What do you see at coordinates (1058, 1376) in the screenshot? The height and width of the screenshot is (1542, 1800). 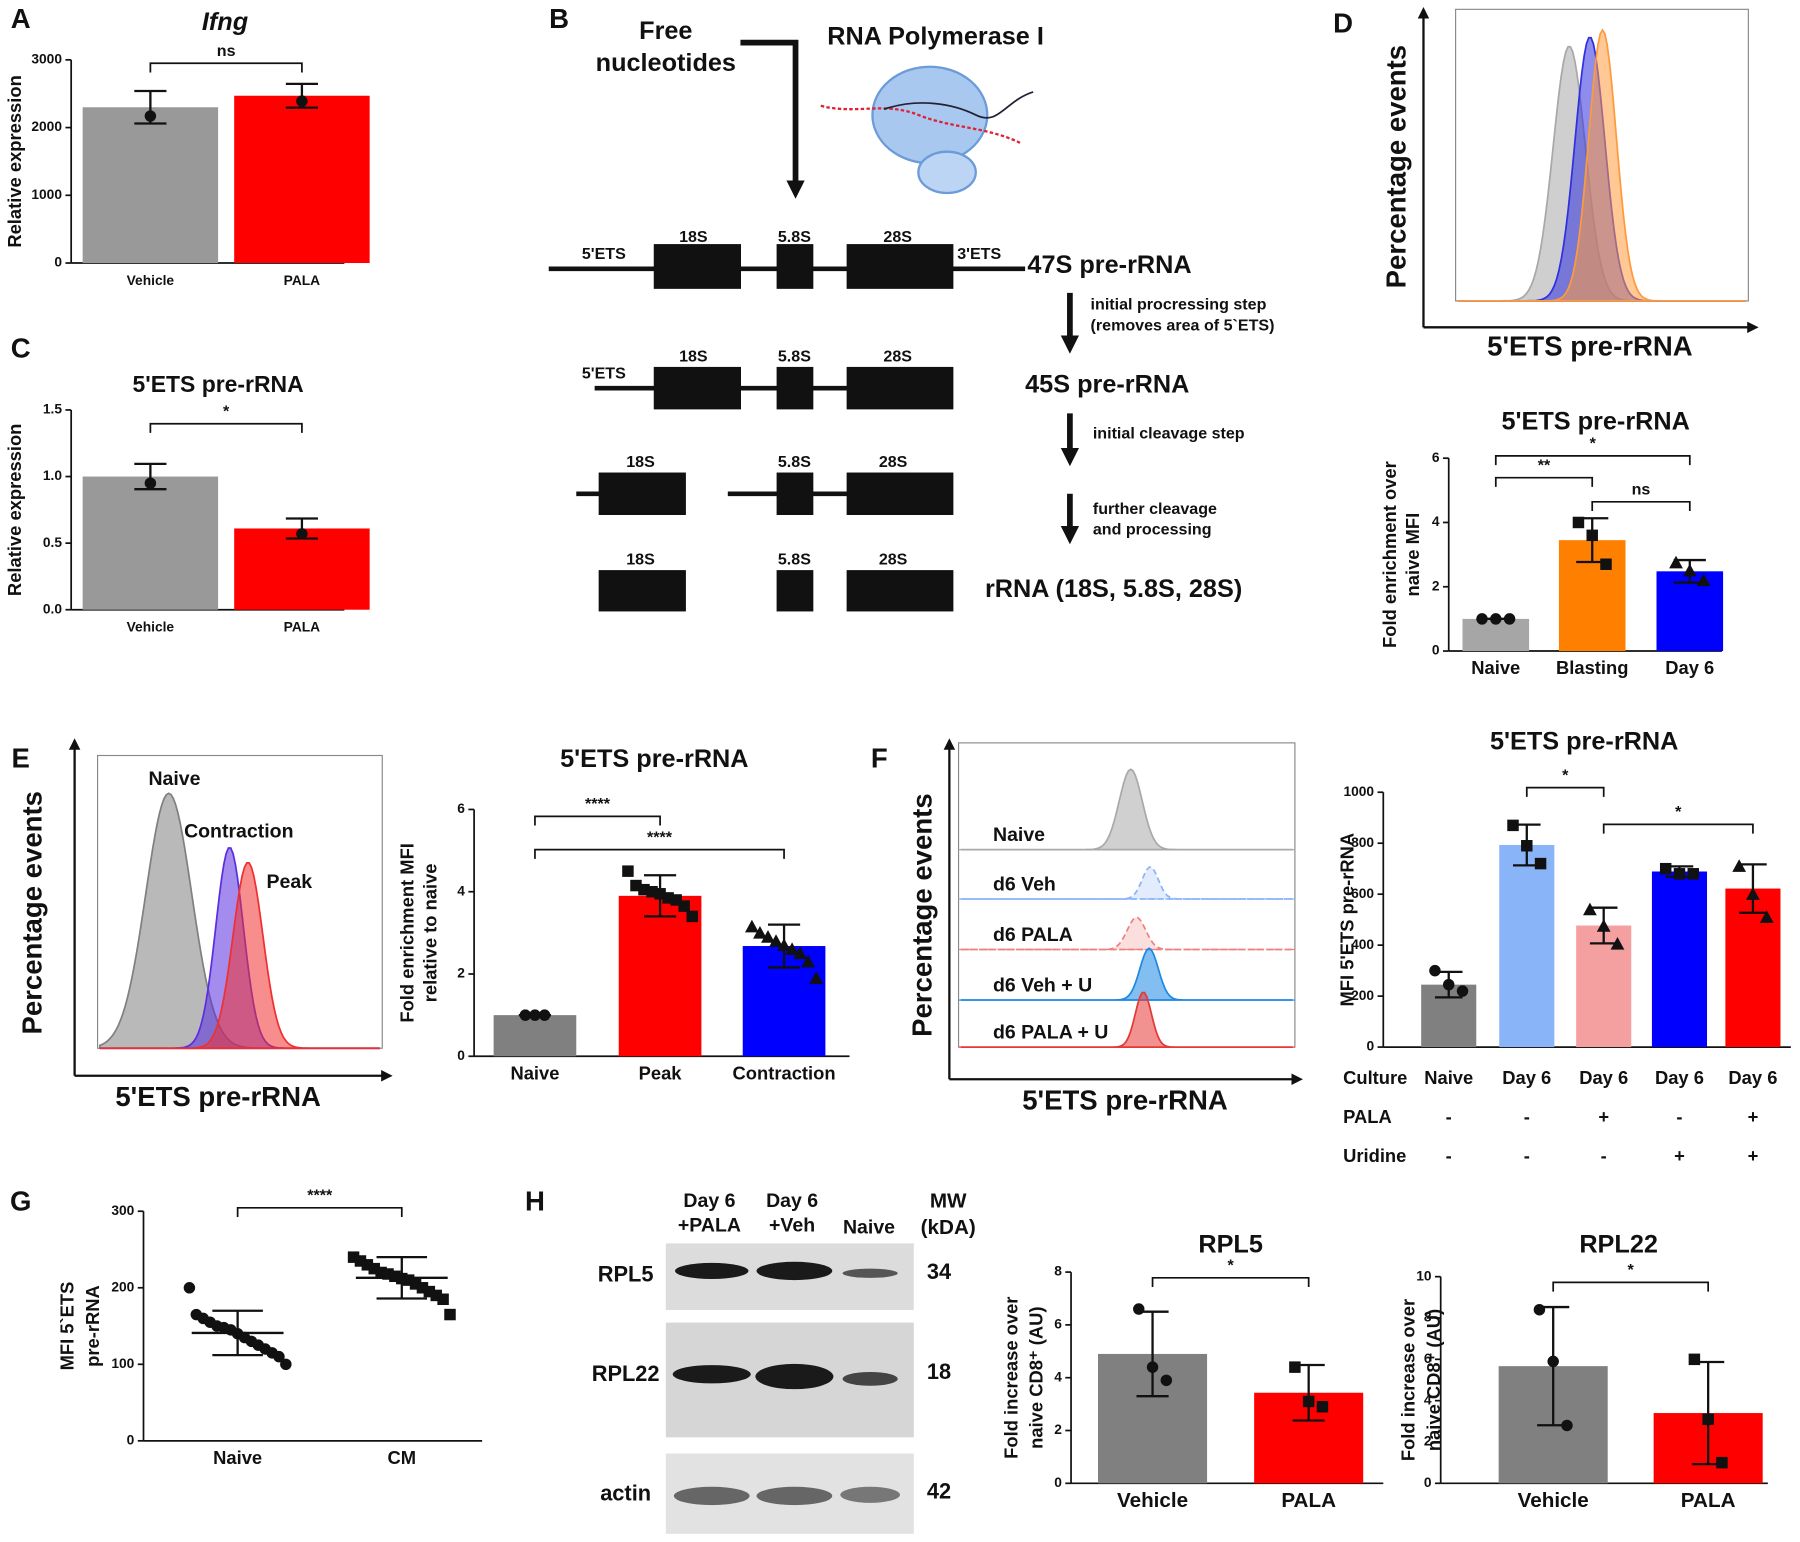 I see `y-tick-label: 4` at bounding box center [1058, 1376].